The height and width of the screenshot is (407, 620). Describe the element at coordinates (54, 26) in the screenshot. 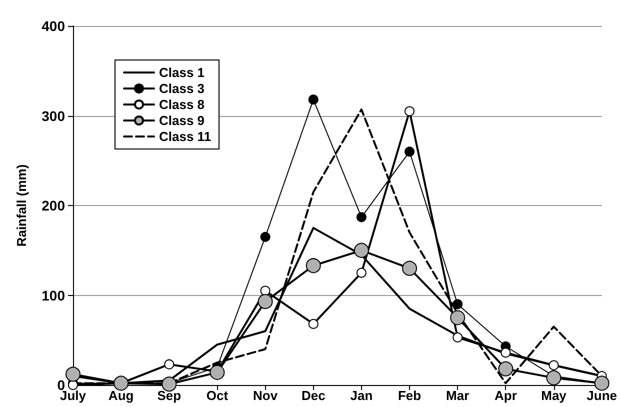

I see `y-tick-label: 400` at that location.